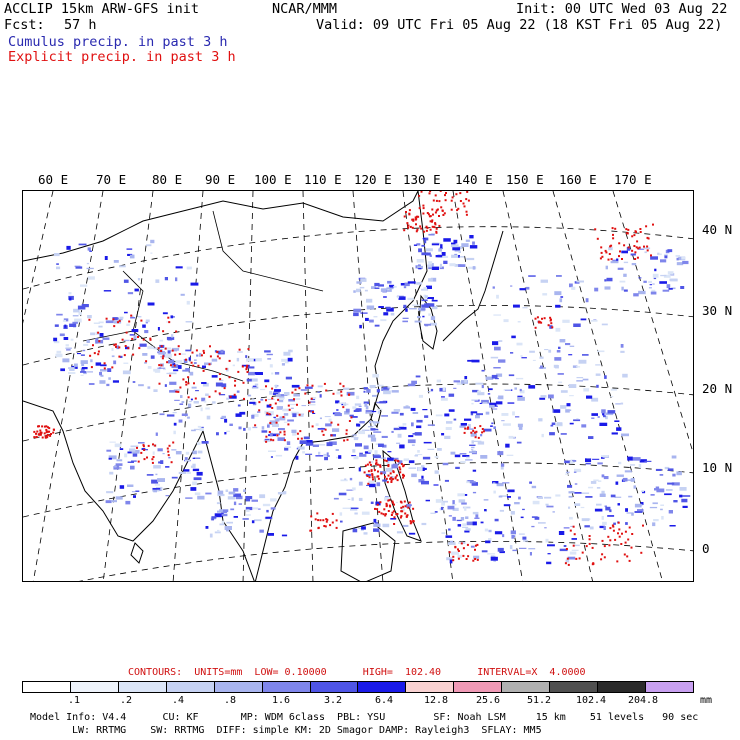 The image size is (740, 740). Describe the element at coordinates (622, 9) in the screenshot. I see `init-time: Init: 00 UTC Wed 03 Aug 22` at that location.